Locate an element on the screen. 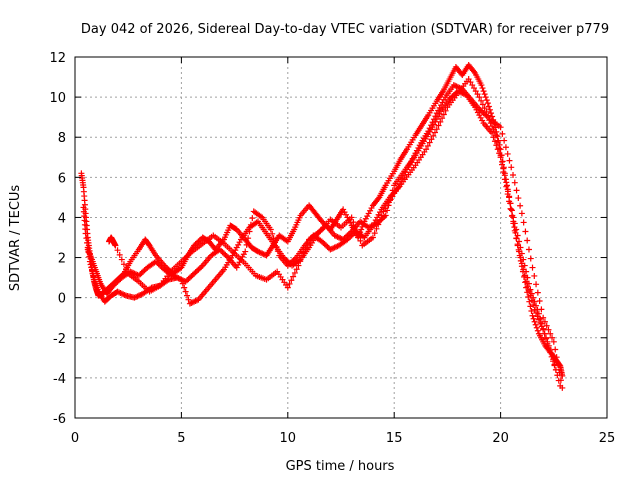 Image resolution: width=640 pixels, height=480 pixels. y-tick-label: -2 is located at coordinates (59, 339).